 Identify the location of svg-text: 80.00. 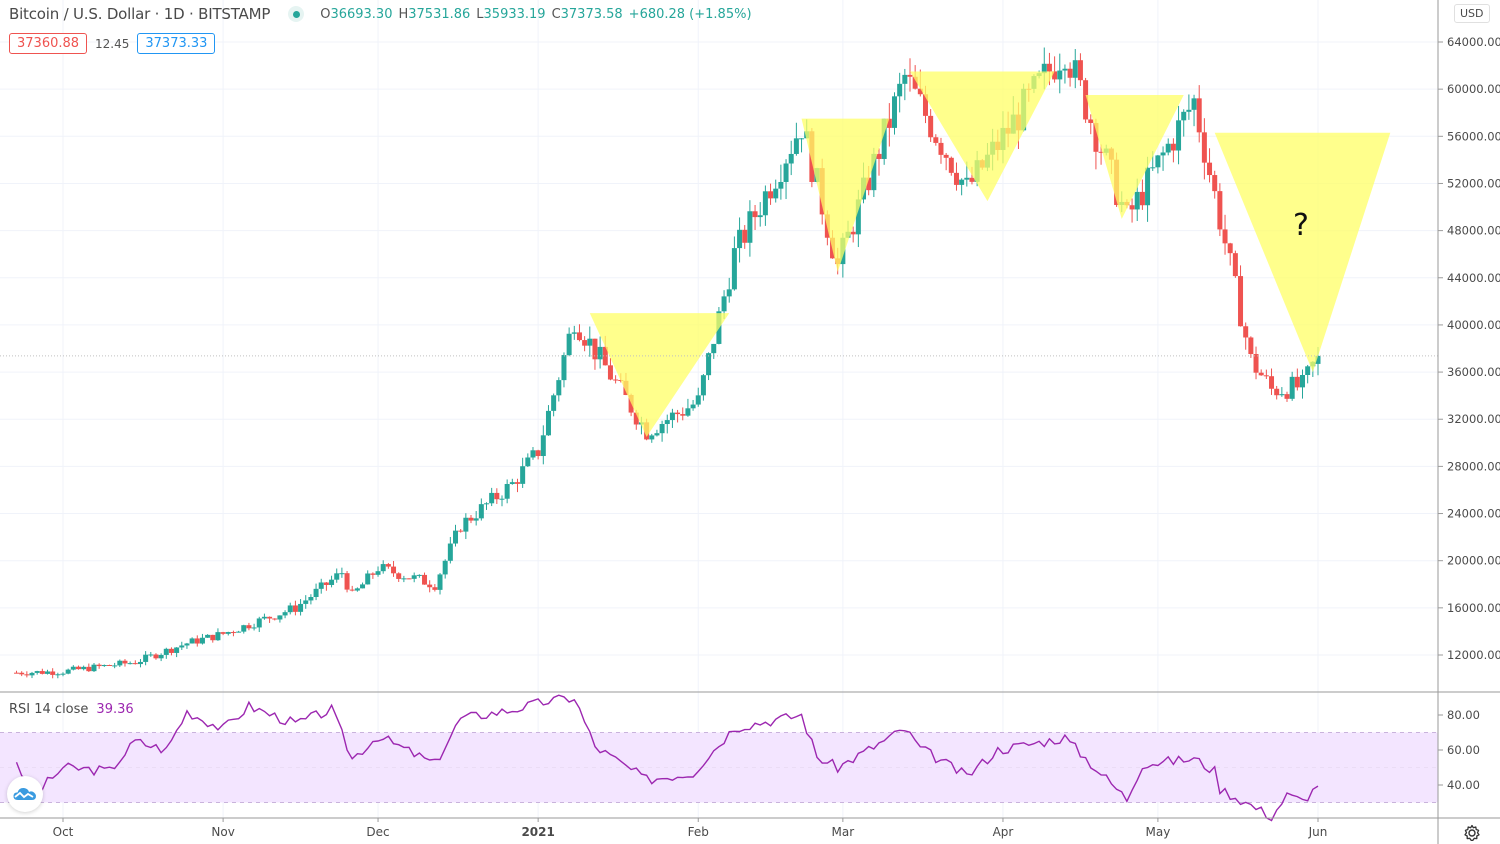
(1463, 715).